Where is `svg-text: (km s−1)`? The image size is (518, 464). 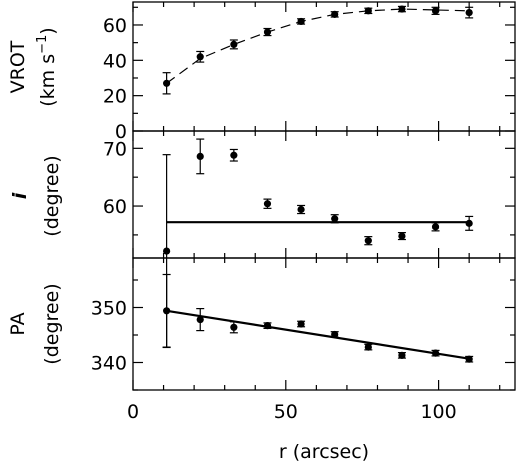
svg-text: (km s−1) is located at coordinates (47, 66).